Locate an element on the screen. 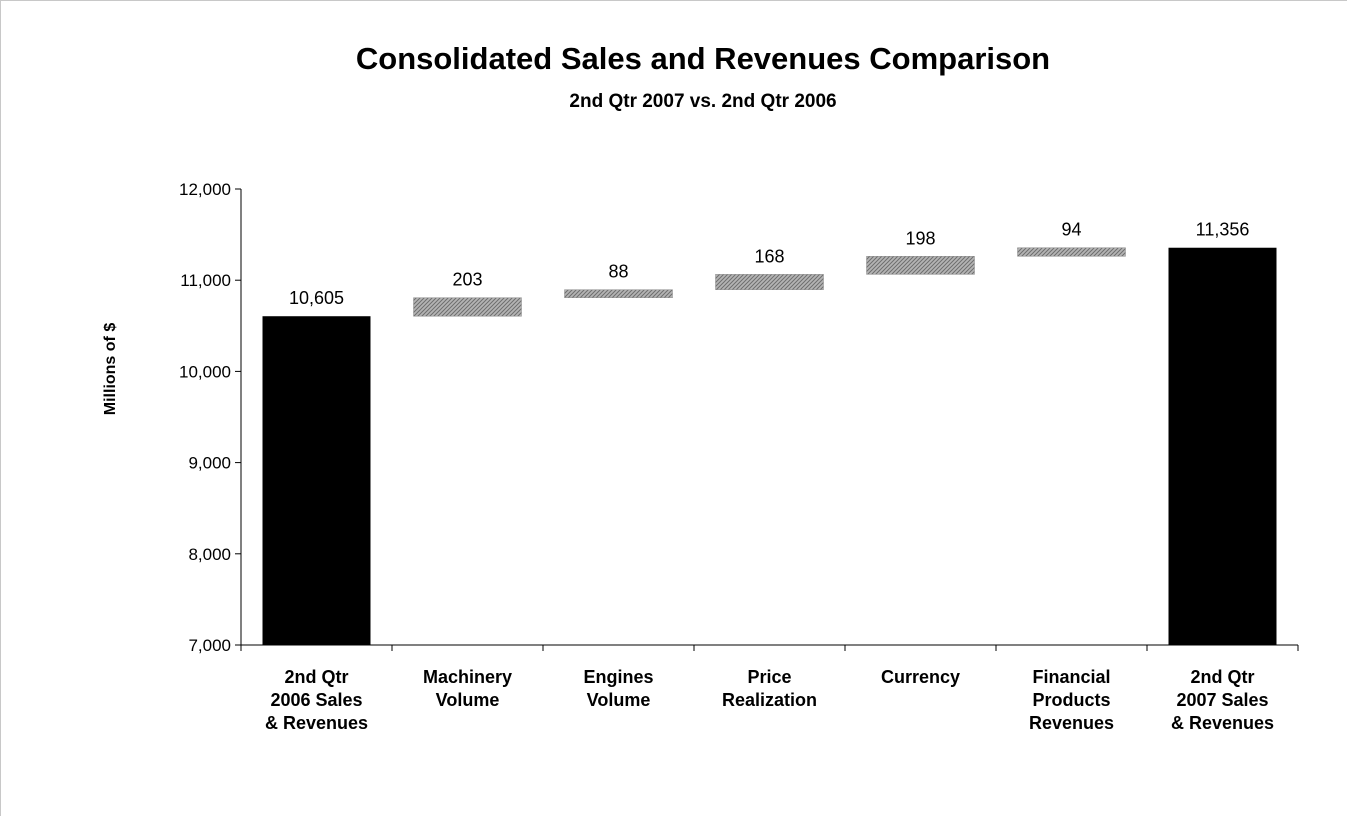  data-label: 11,356 is located at coordinates (1223, 230).